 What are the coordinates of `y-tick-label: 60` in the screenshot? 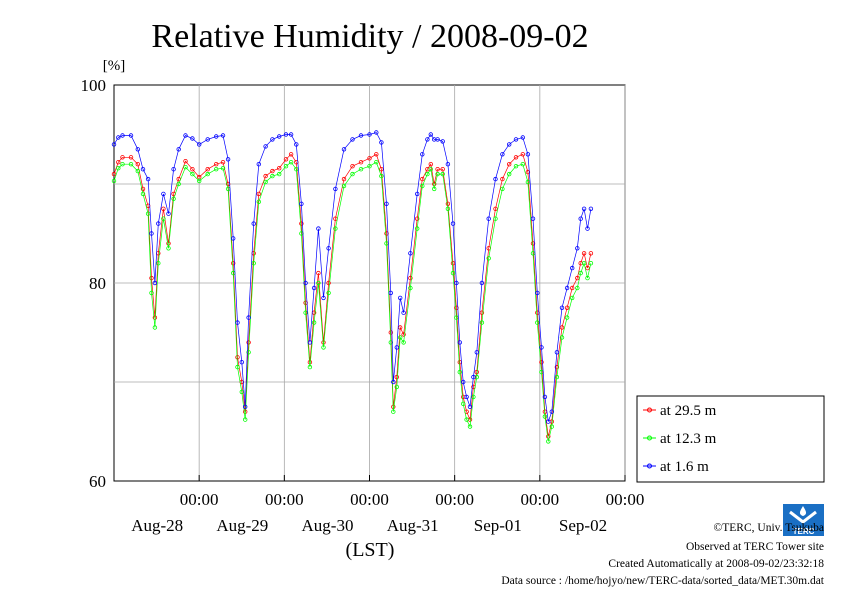 It's located at (97, 481).